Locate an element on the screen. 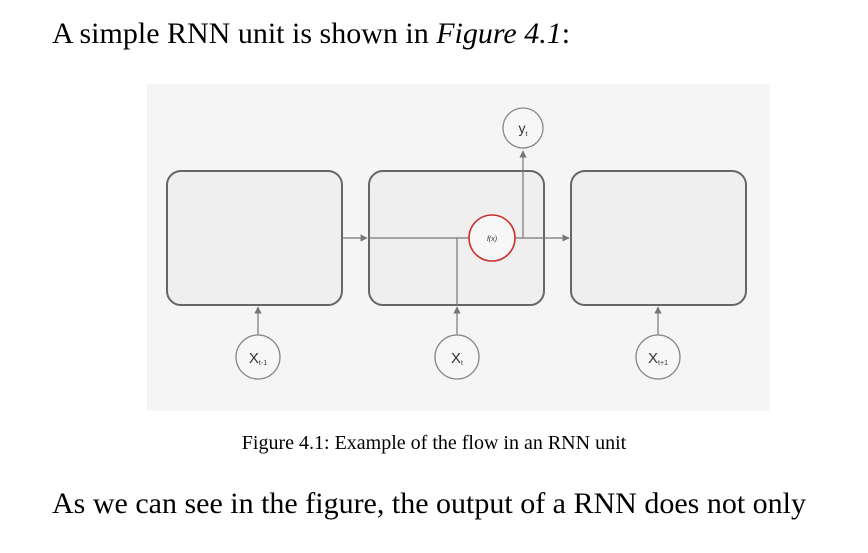 The height and width of the screenshot is (553, 868). input-previous-subscript: t-1 is located at coordinates (263, 363).